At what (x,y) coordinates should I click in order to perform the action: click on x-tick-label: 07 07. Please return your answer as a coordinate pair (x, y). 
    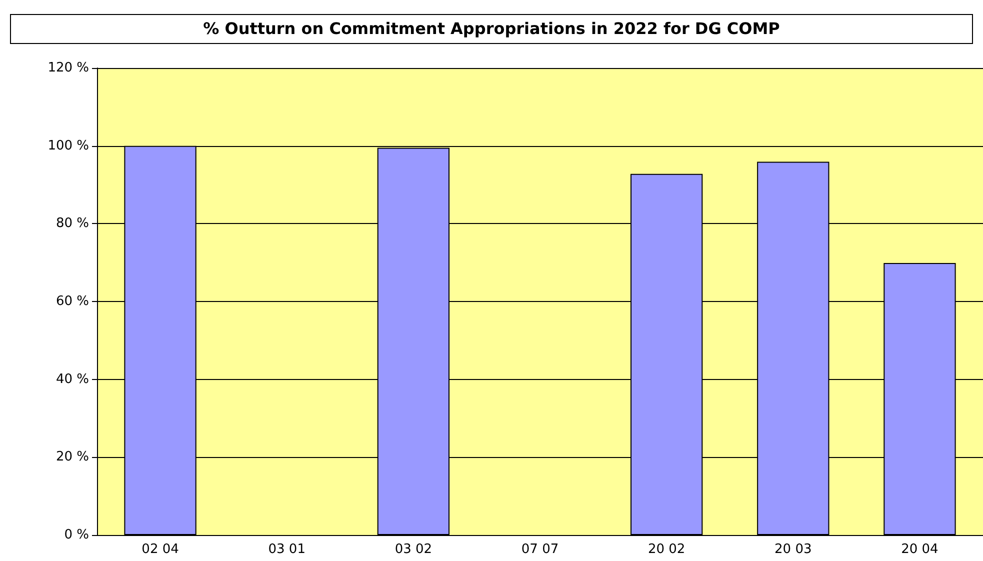
    Looking at the image, I should click on (540, 549).